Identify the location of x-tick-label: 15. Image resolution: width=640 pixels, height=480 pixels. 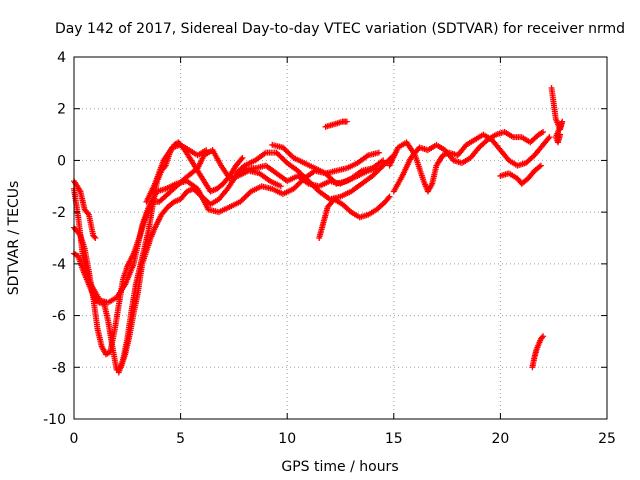
(394, 439).